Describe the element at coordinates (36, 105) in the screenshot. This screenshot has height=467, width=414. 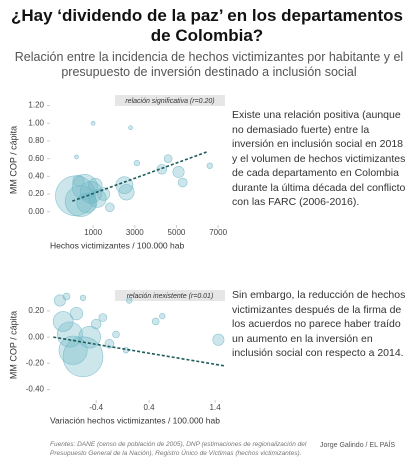
I see `y-tick-label: 1.20` at that location.